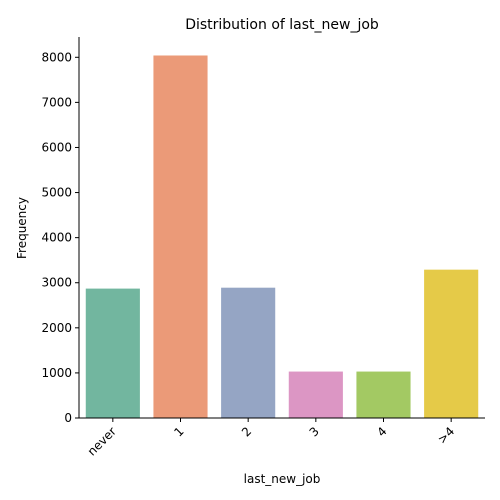 The width and height of the screenshot is (500, 500). Describe the element at coordinates (22, 228) in the screenshot. I see `y-axis-label: Frequency` at that location.